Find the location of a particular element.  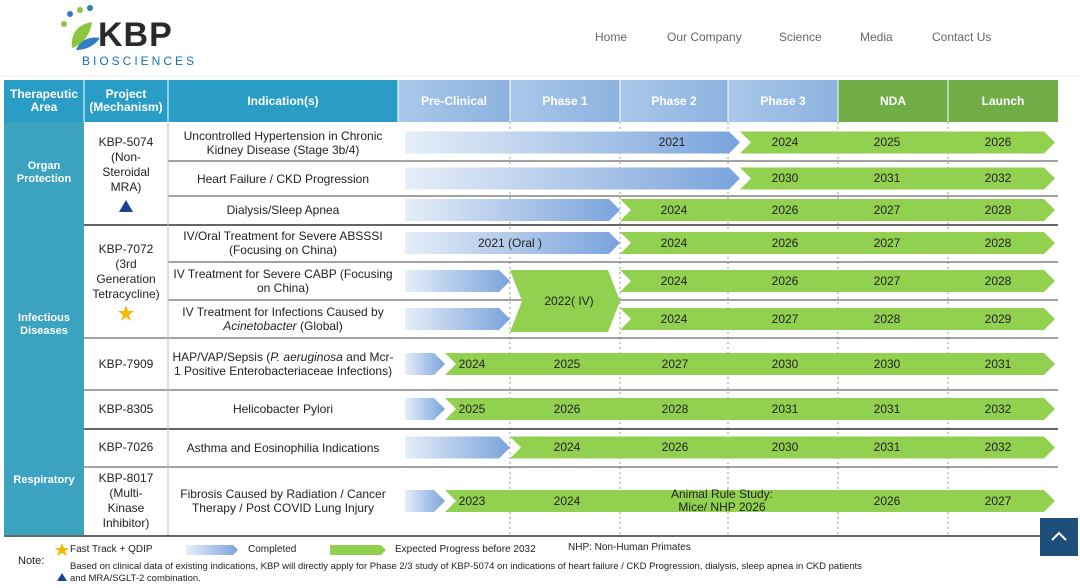

up-chevron is located at coordinates (1059, 536).